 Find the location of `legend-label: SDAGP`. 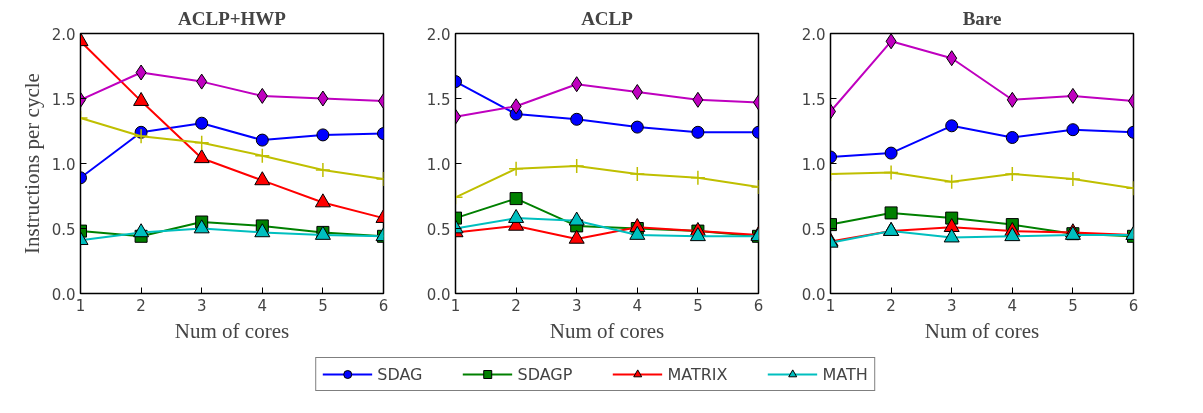

legend-label: SDAGP is located at coordinates (545, 374).